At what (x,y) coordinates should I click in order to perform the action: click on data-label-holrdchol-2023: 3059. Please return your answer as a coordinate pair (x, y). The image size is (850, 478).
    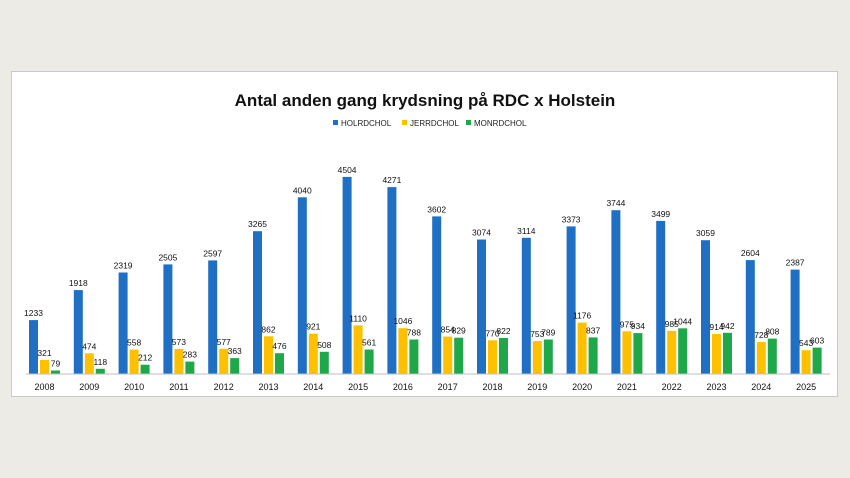
    Looking at the image, I should click on (705, 233).